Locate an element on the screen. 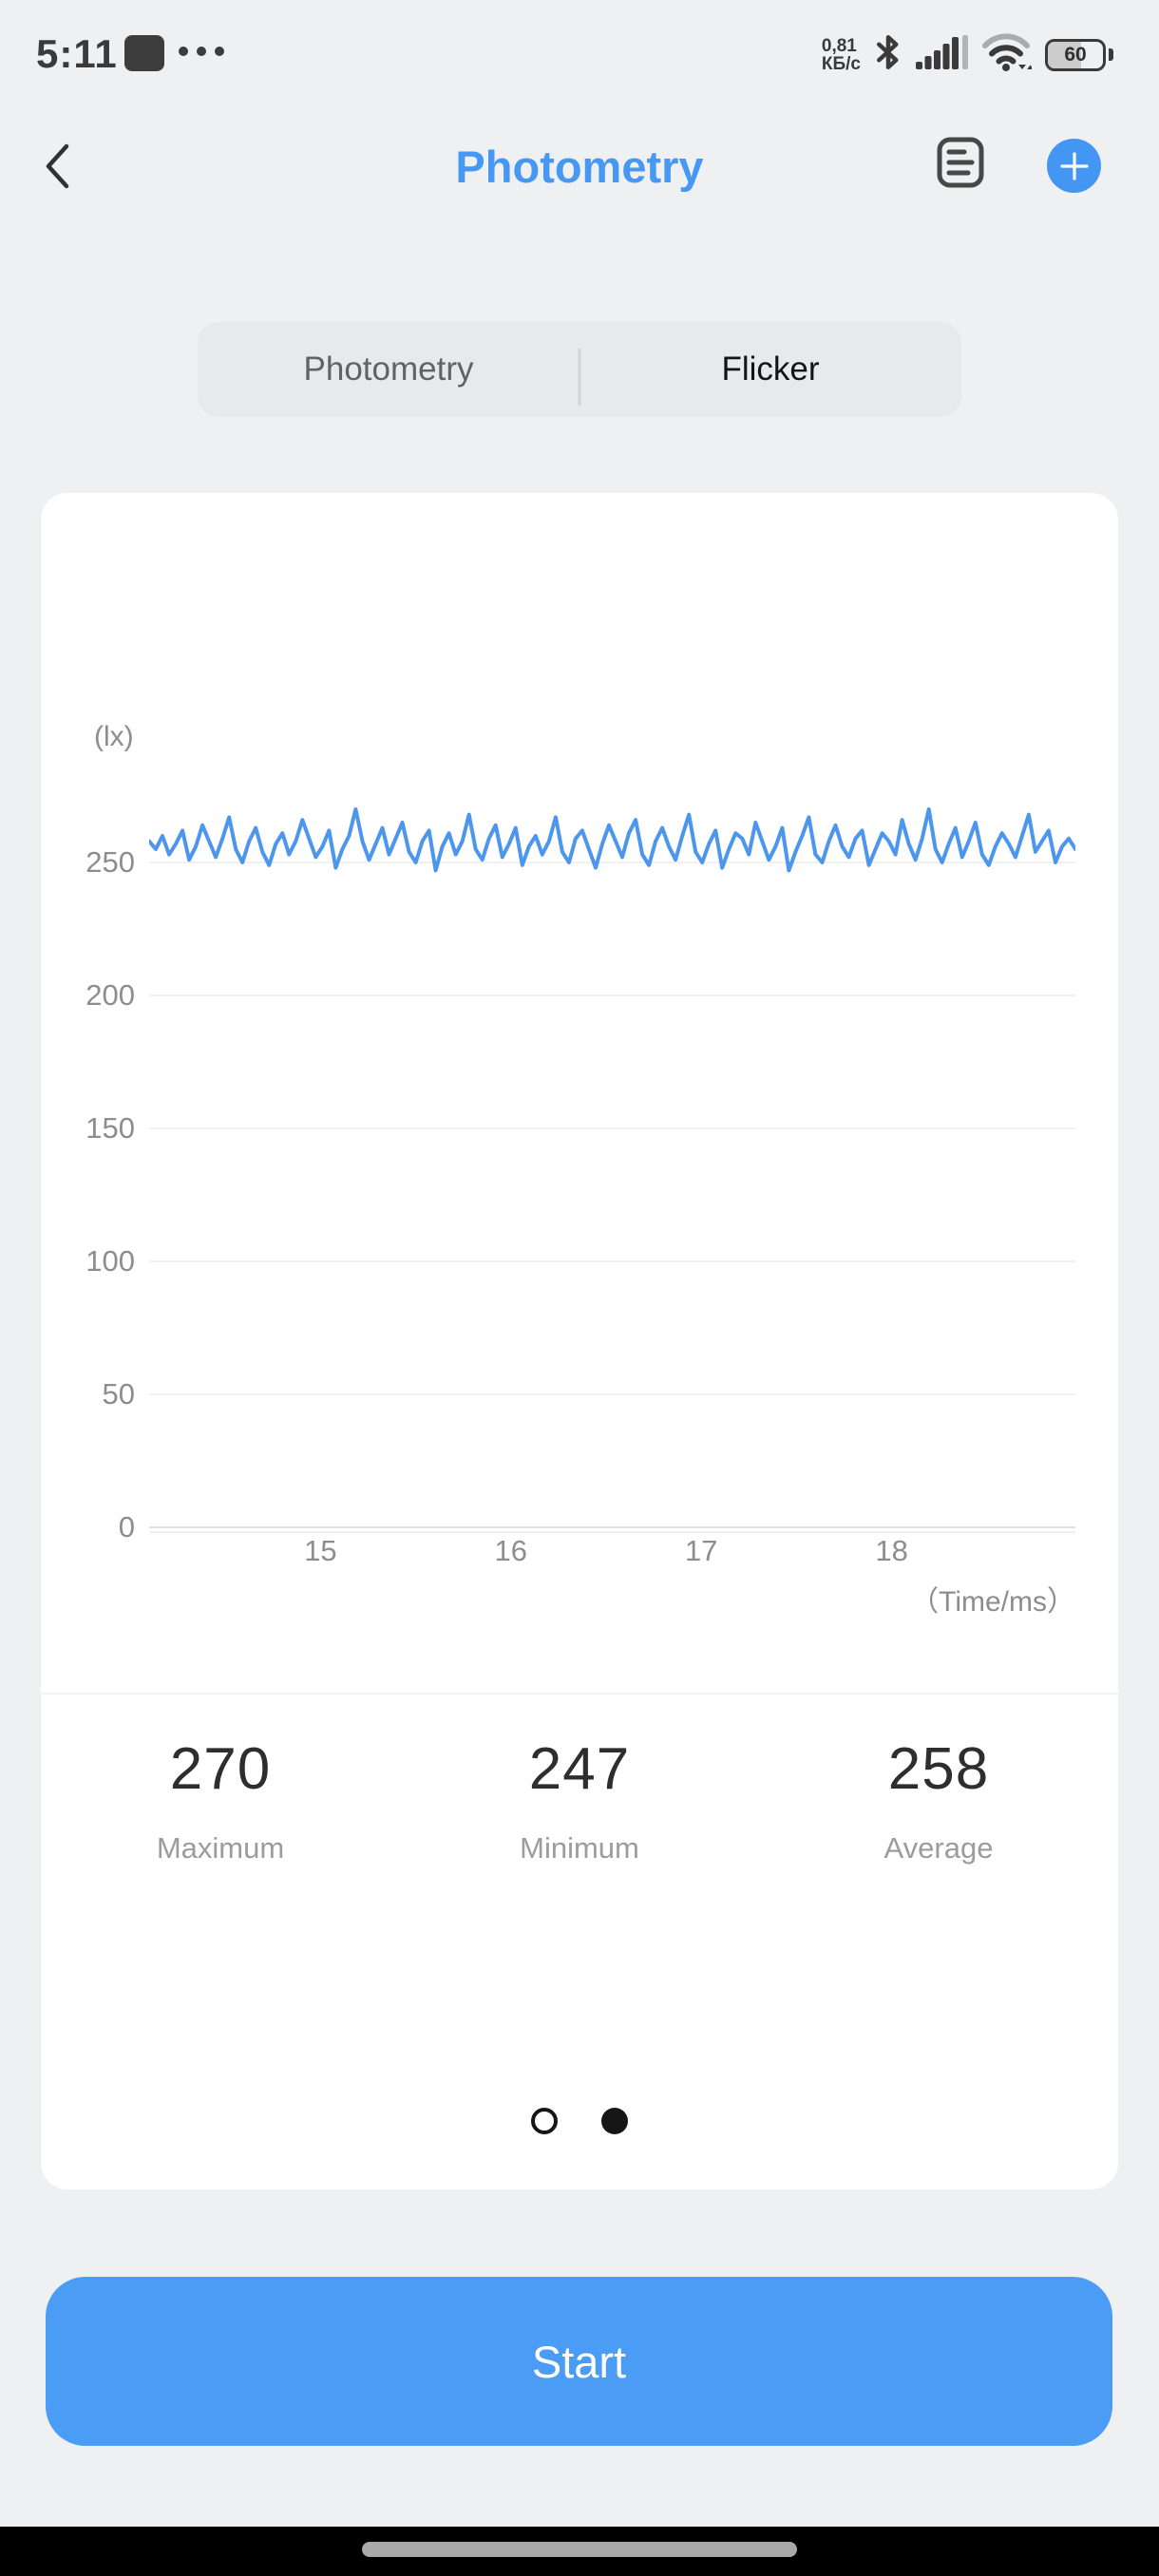 This screenshot has height=2576, width=1159. x-tick-label: 17 is located at coordinates (701, 1550).